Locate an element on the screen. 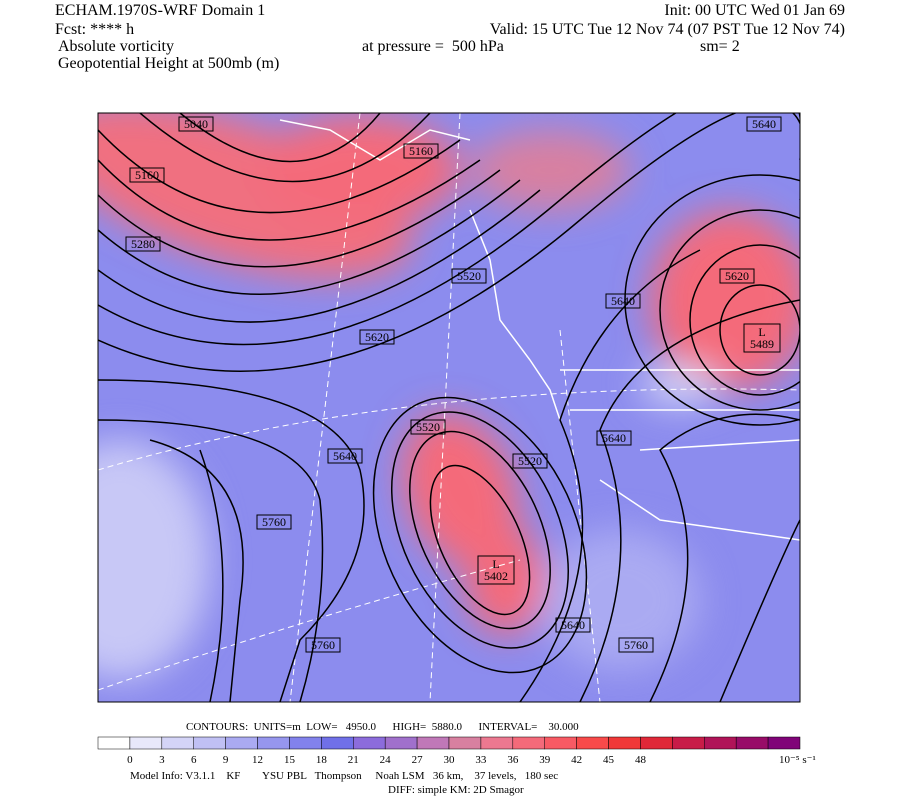  colorbar-tick-label: 33 is located at coordinates (481, 760).